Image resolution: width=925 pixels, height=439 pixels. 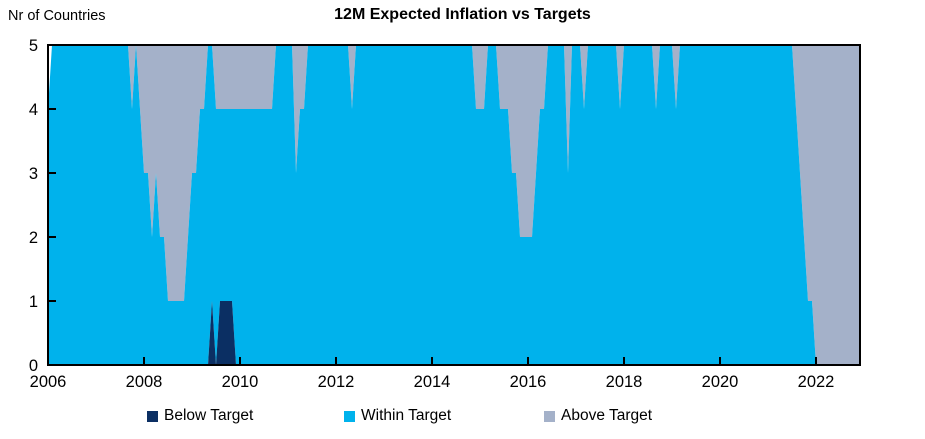 What do you see at coordinates (462, 417) in the screenshot?
I see `chart-legend: Below Target Within Target Above Target` at bounding box center [462, 417].